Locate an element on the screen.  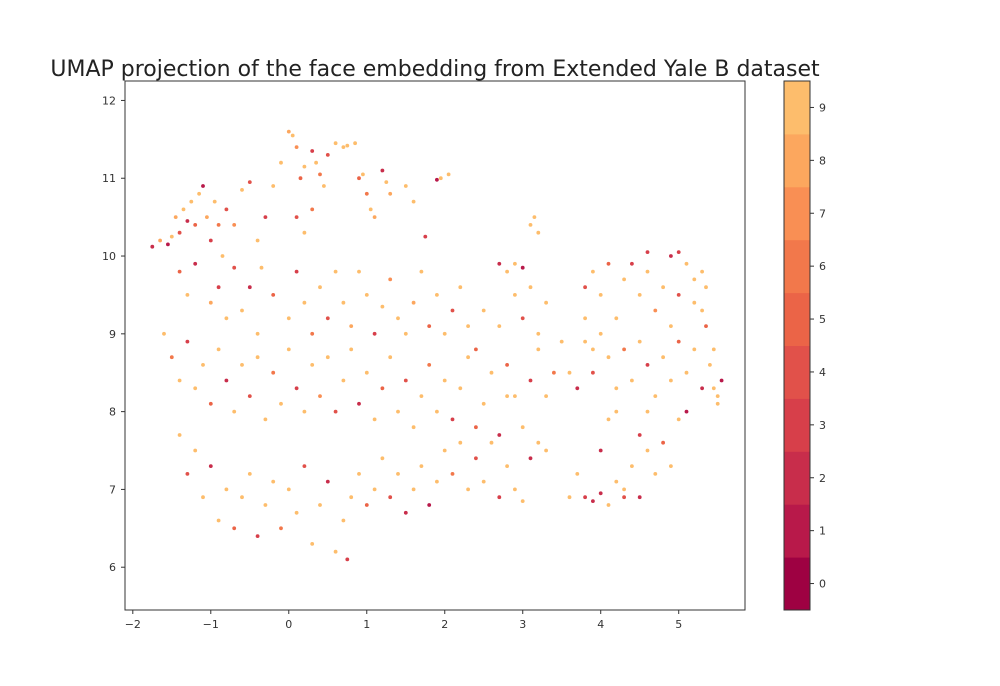
x-tick-label: 5 is located at coordinates (678, 624).